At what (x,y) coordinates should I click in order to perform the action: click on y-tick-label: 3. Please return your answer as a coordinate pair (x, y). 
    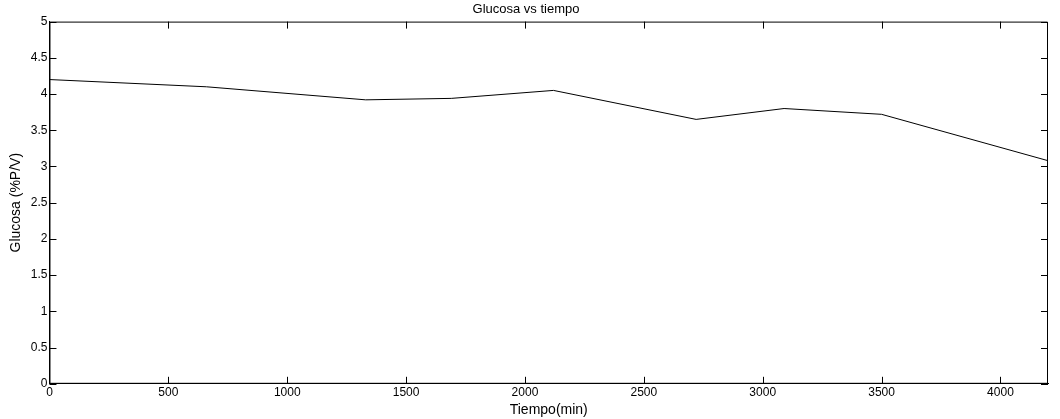
    Looking at the image, I should click on (44, 165).